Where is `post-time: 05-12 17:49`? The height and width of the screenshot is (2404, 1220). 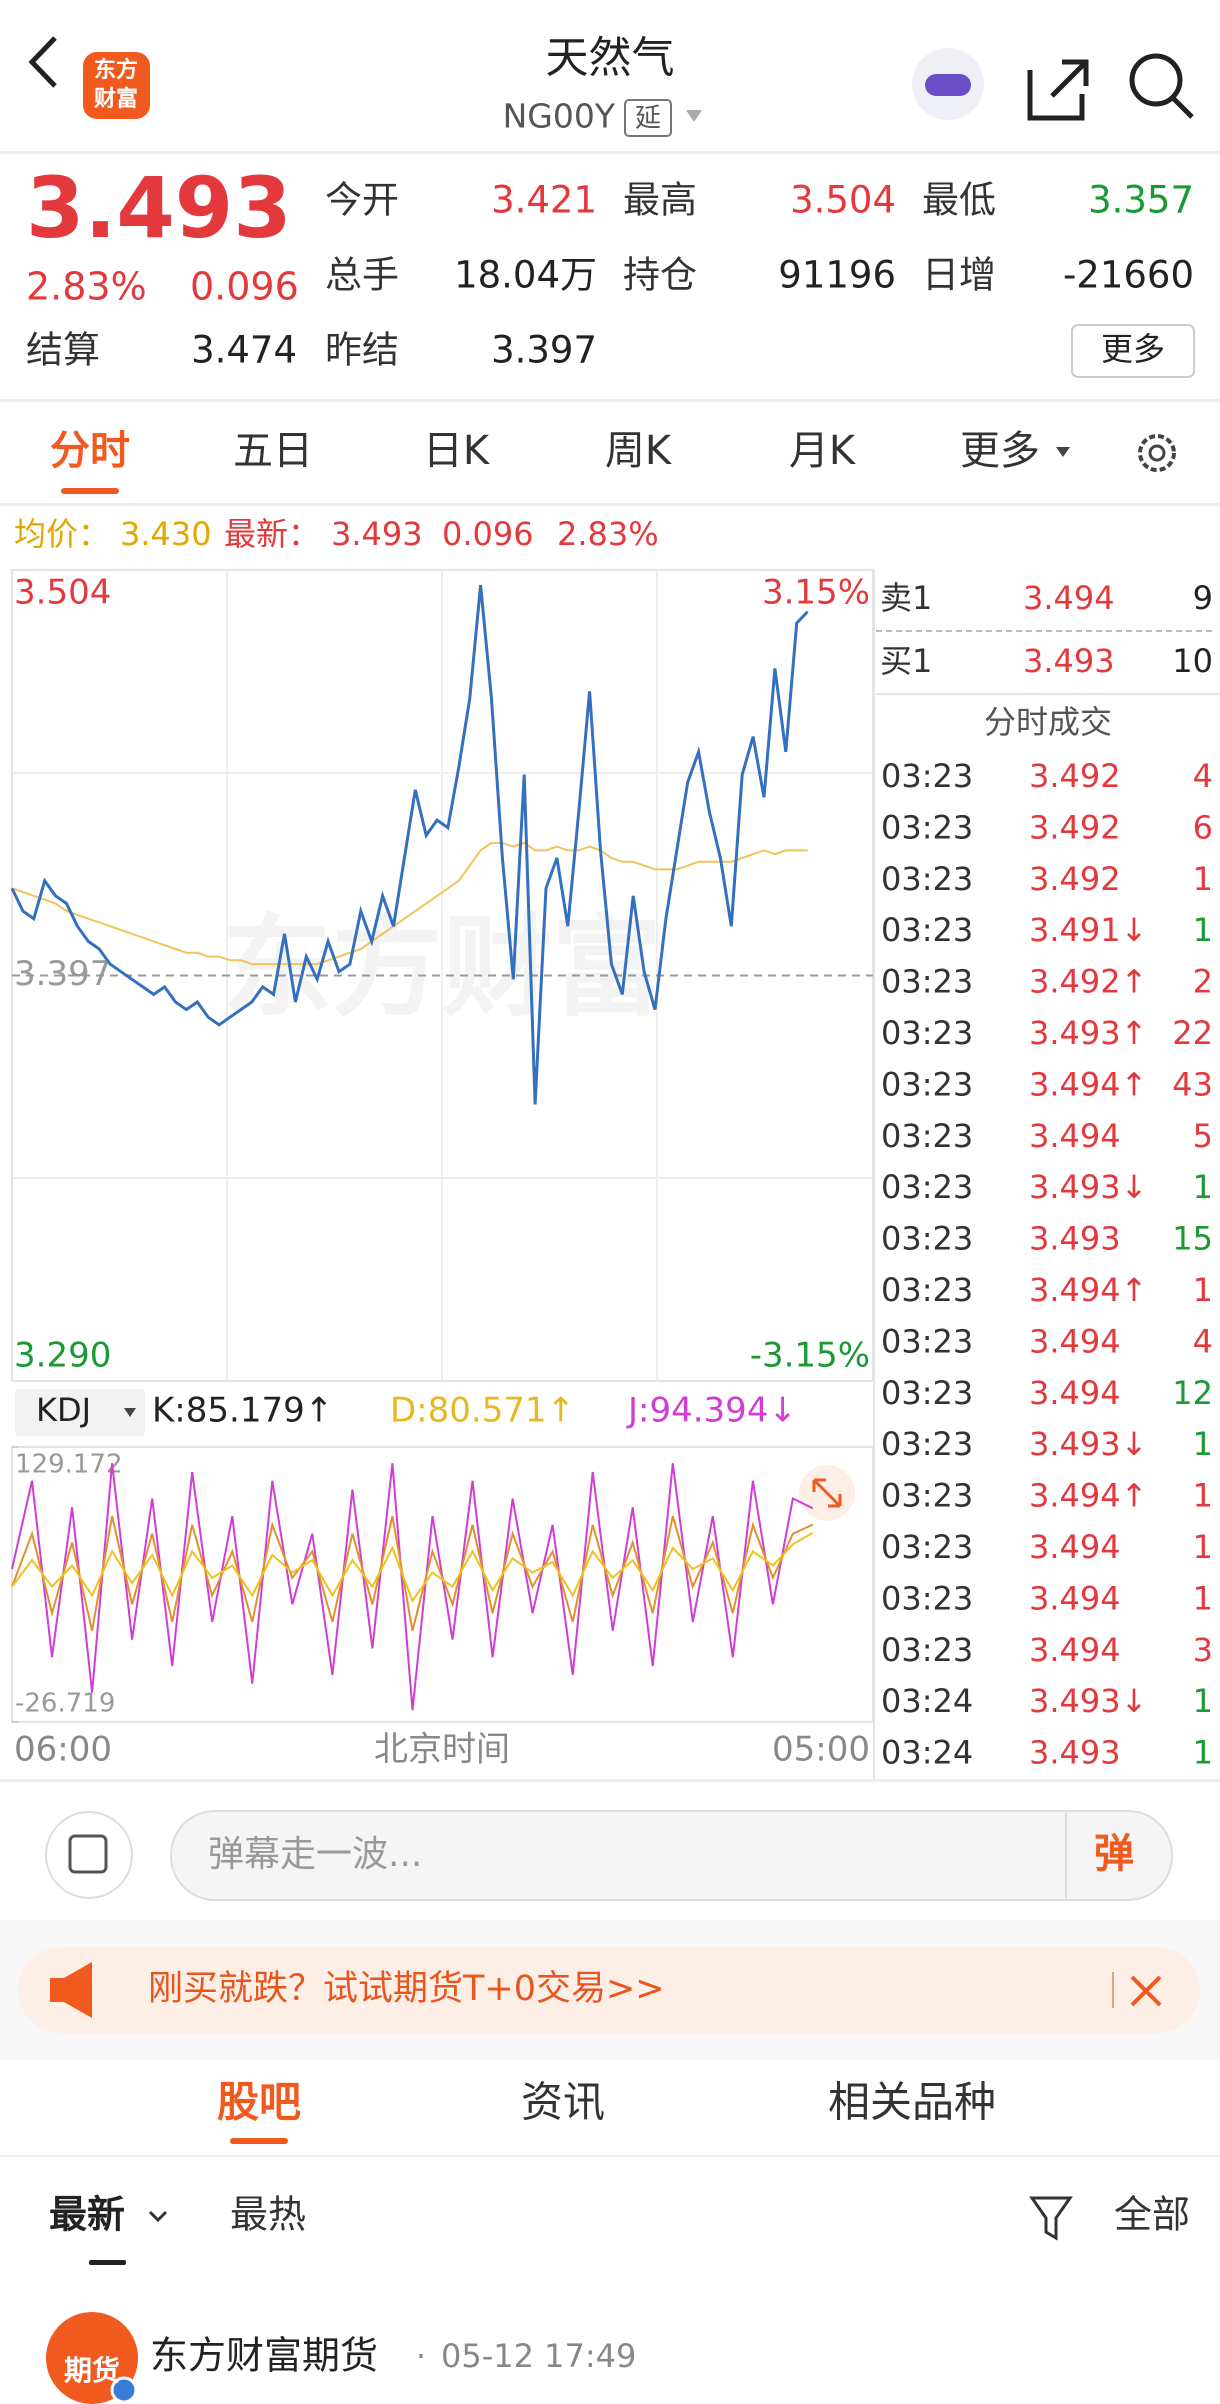
post-time: 05-12 17:49 is located at coordinates (538, 2356).